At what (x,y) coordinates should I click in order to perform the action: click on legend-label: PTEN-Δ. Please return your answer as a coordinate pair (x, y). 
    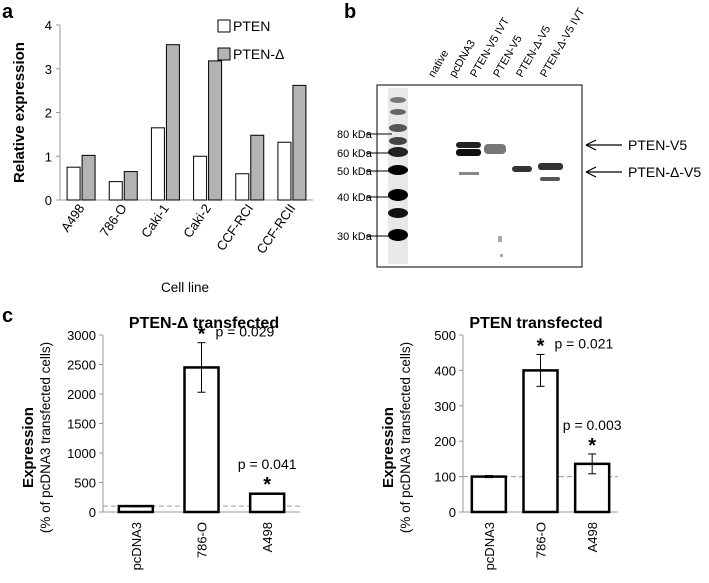
    Looking at the image, I should click on (258, 54).